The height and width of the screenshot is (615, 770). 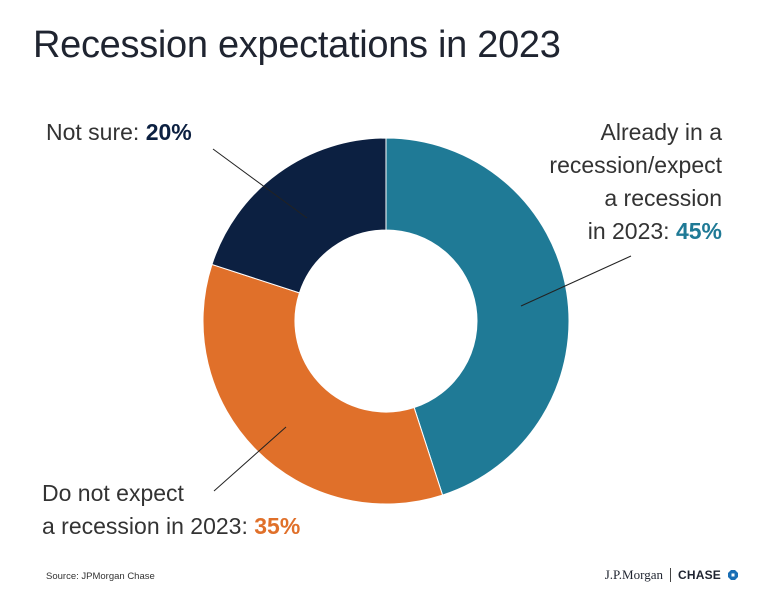 What do you see at coordinates (631, 231) in the screenshot?
I see `label-already-line4: in 2023:` at bounding box center [631, 231].